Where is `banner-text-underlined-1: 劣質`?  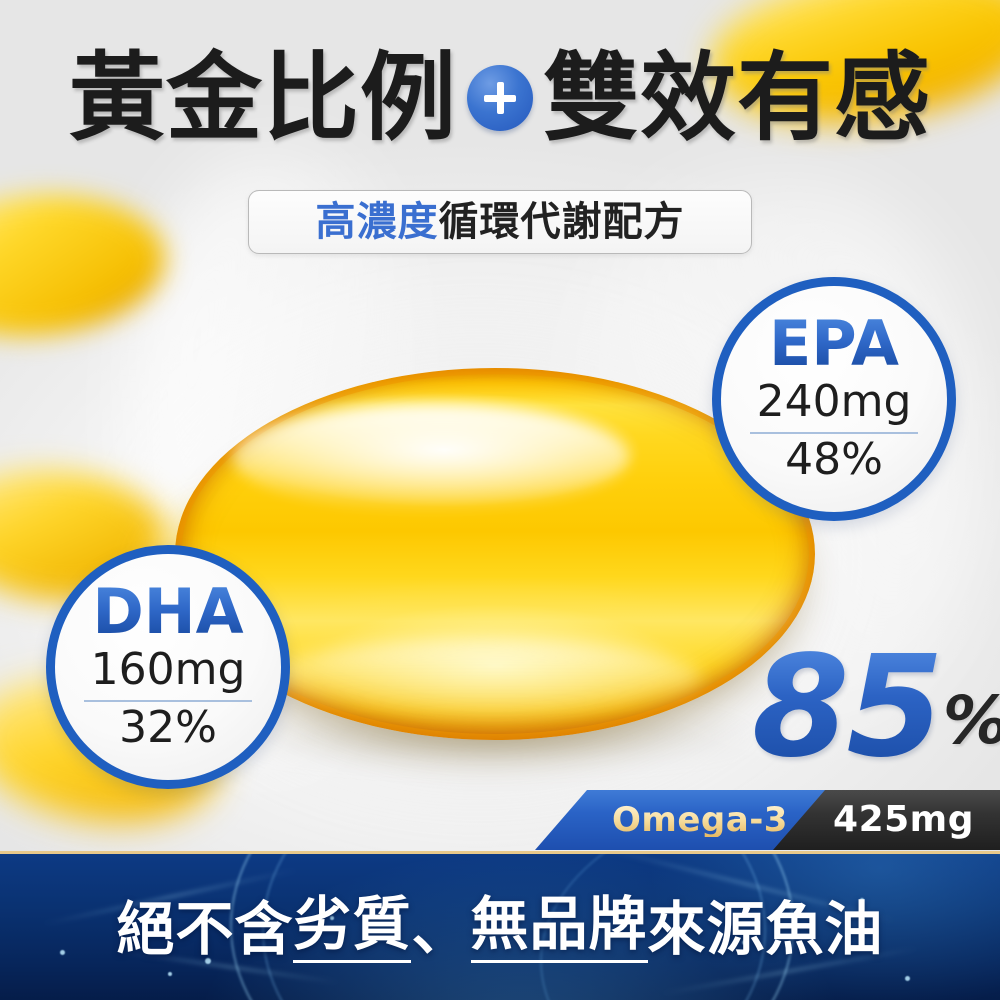
banner-text-underlined-1: 劣質 is located at coordinates (352, 929).